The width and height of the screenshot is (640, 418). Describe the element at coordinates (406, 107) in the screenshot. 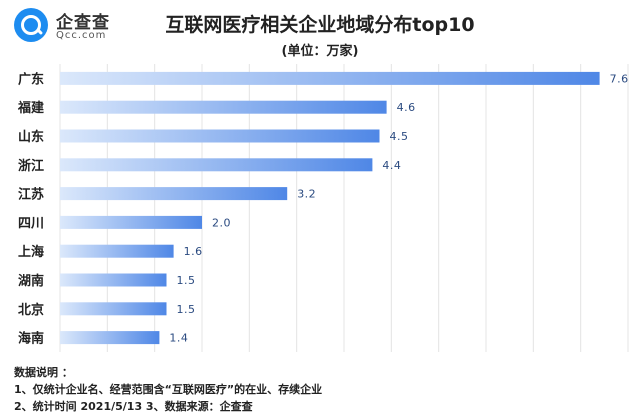

I see `value-label: 4.6` at that location.